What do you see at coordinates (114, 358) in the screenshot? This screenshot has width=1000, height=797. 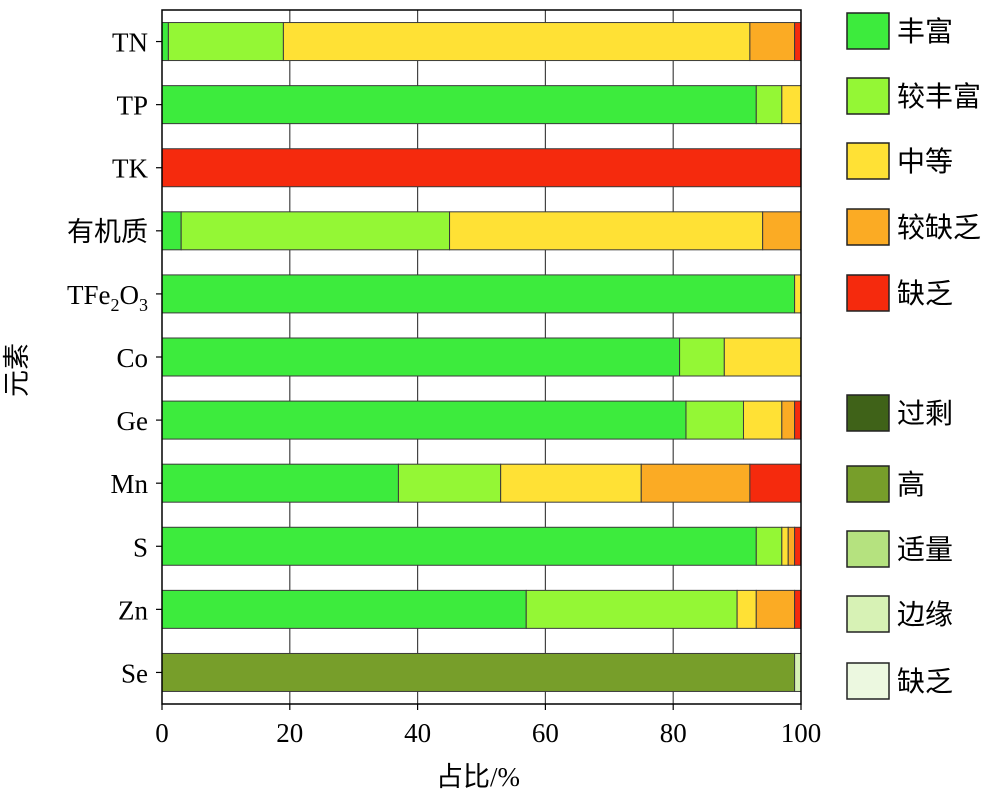 I see `y-tick-labels: TN TP TK 有机质 TFe2O3 Co Ge Mn S Zn Se` at bounding box center [114, 358].